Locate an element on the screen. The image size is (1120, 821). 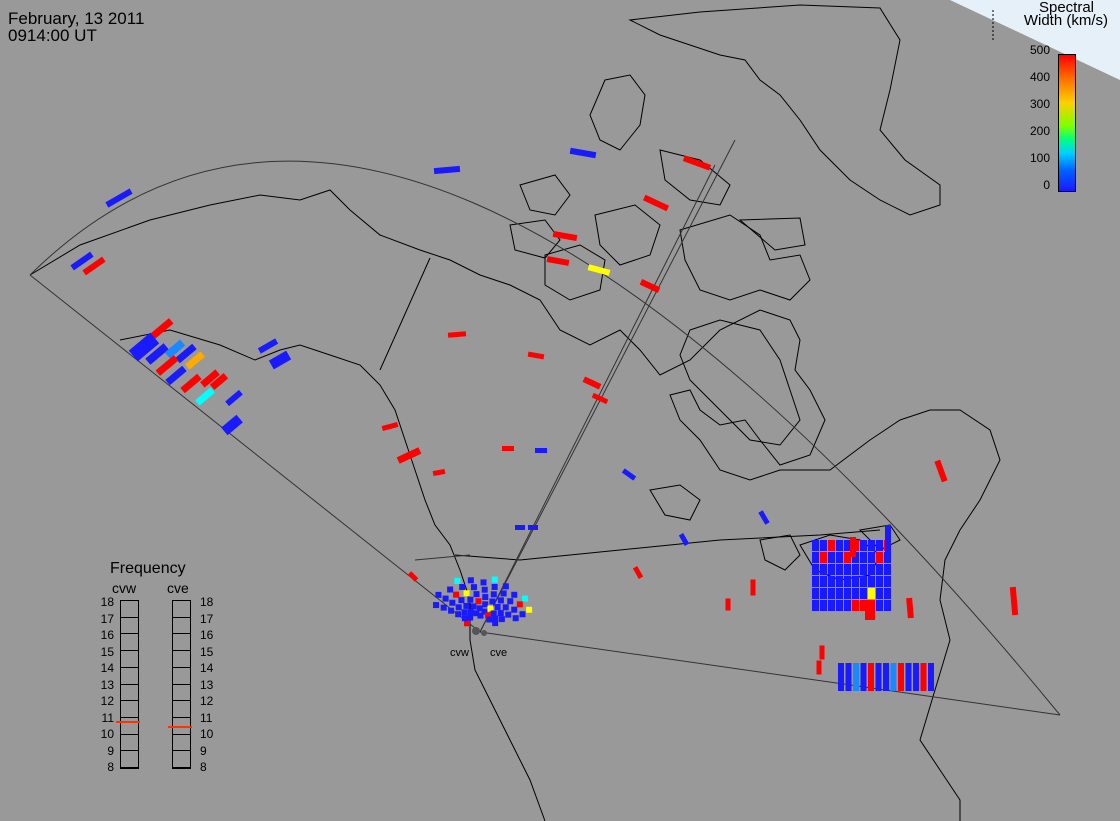
colorbar-title-line1: Spectral is located at coordinates (1066, 8).